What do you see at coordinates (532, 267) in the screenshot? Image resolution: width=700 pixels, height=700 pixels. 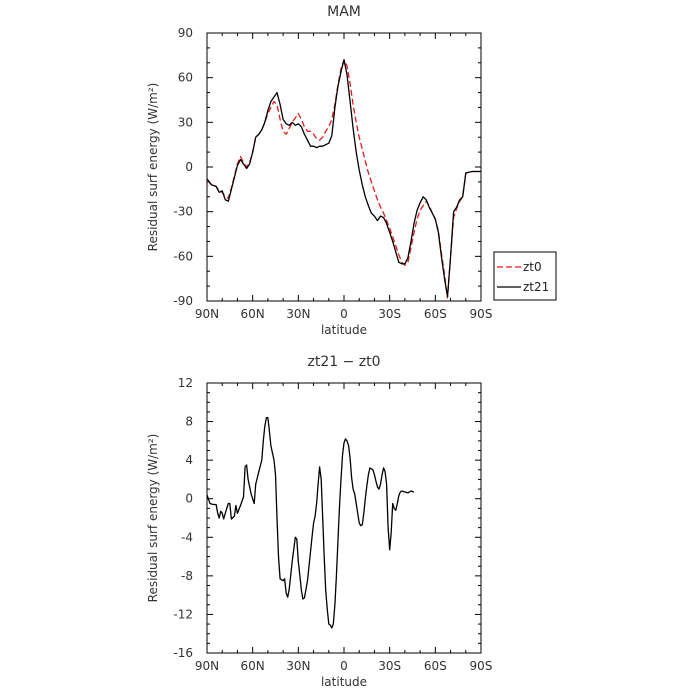 I see `legend-label-zt0: zt0` at bounding box center [532, 267].